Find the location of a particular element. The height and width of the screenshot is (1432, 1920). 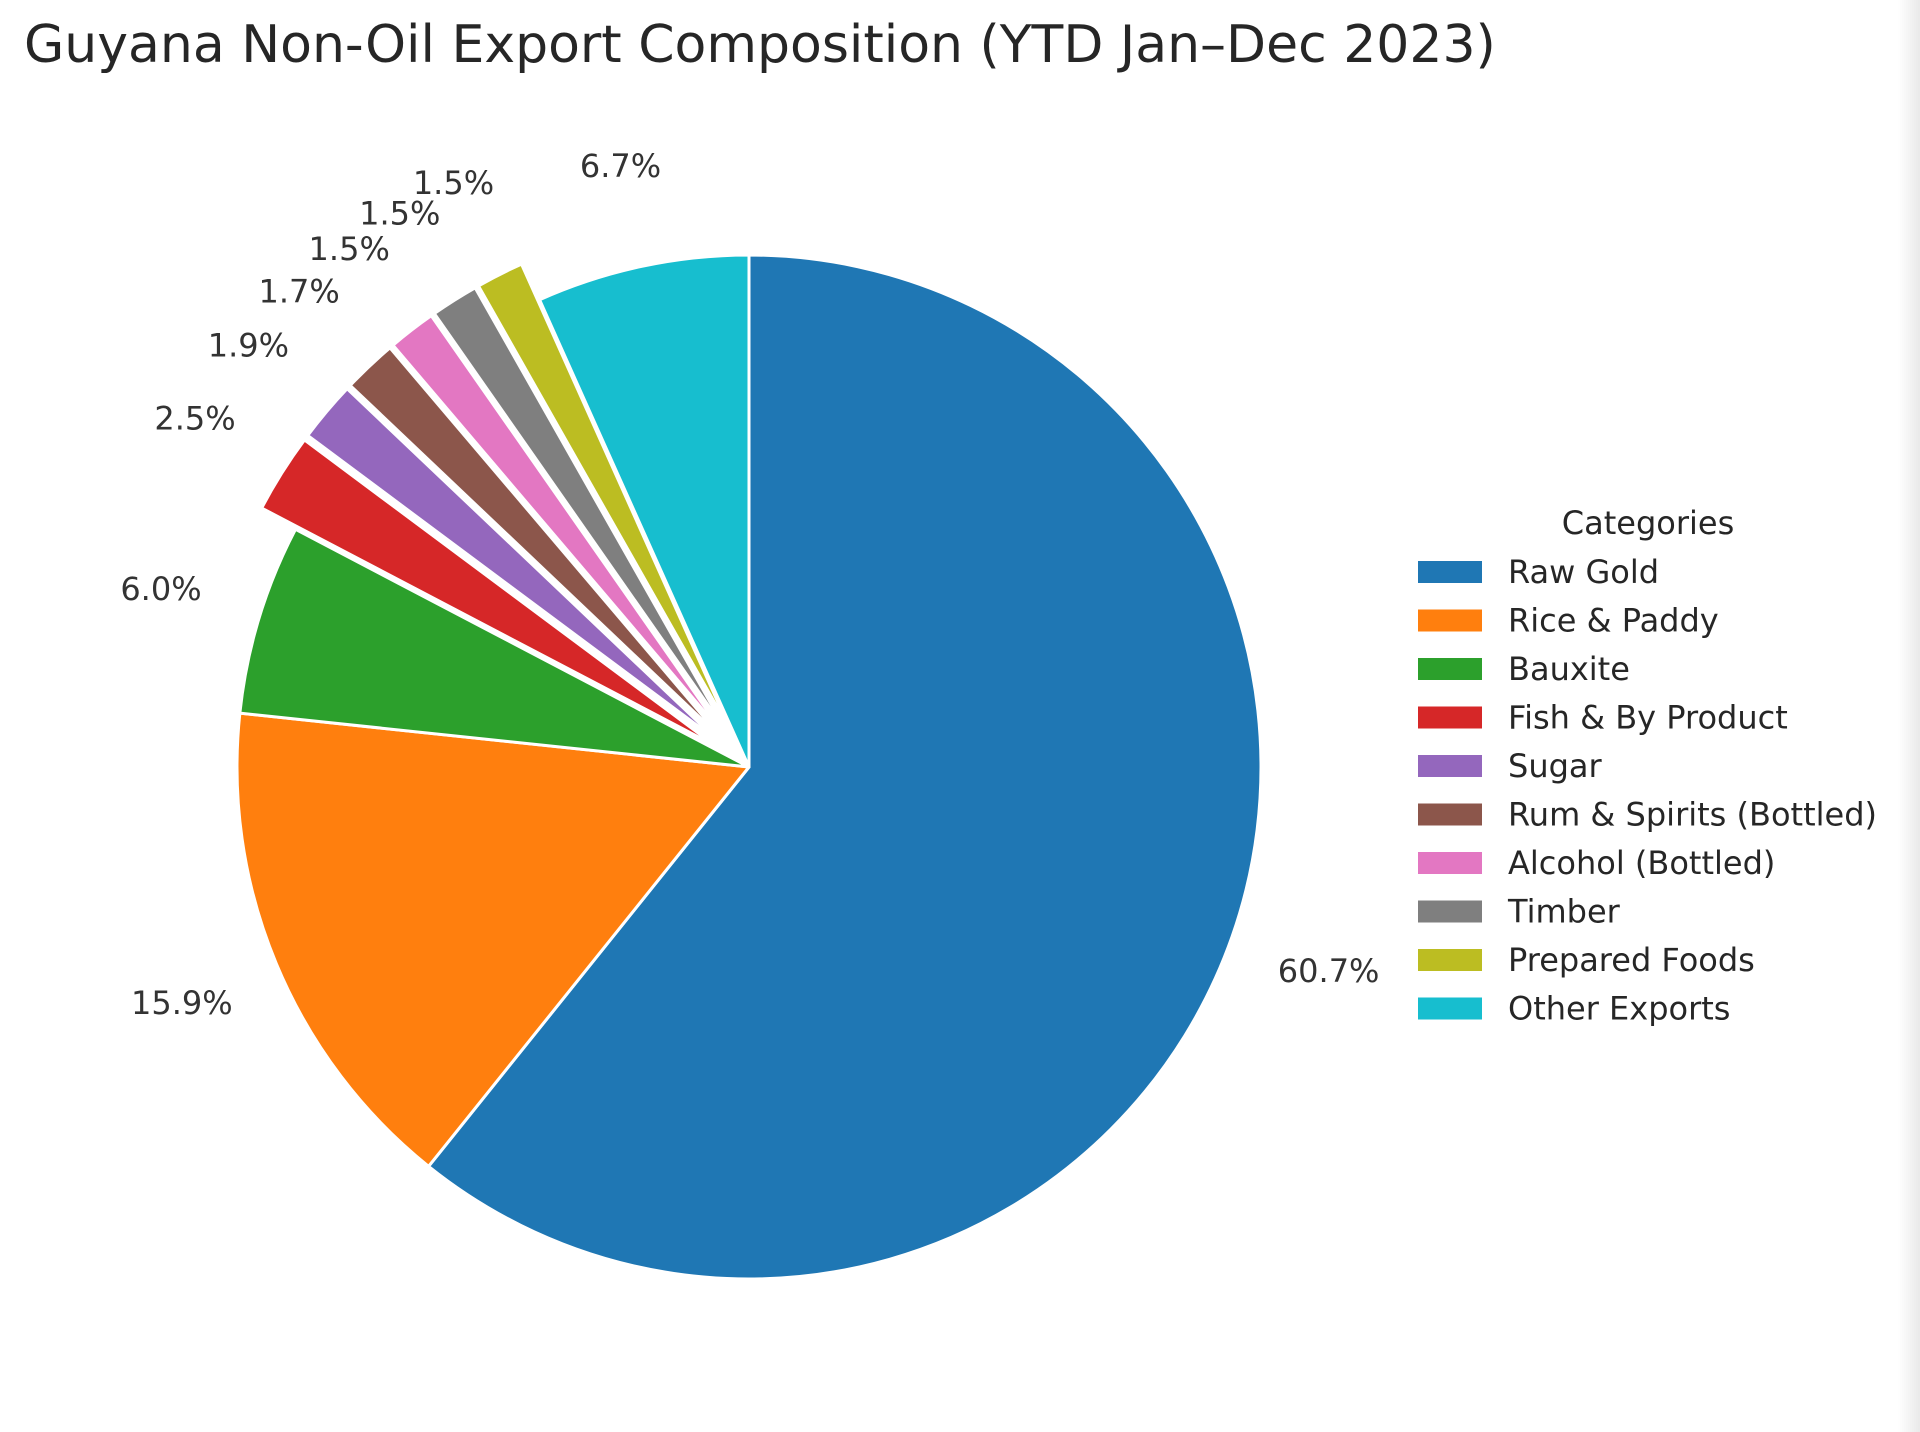

pie-slice-sugar is located at coordinates (513, 565).